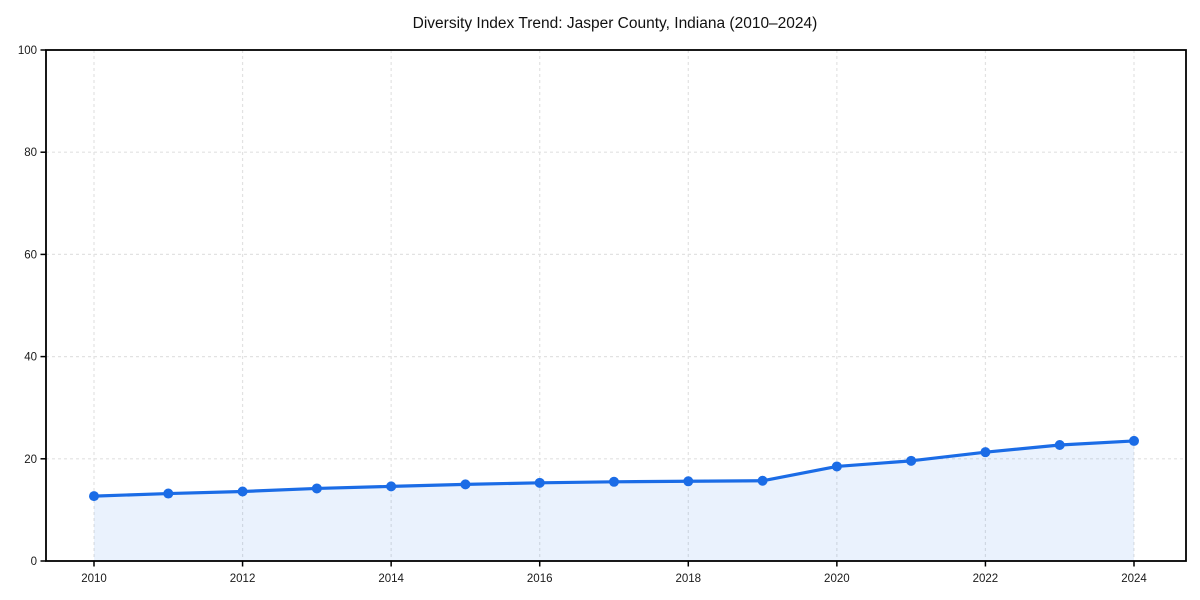  I want to click on y-tick-label: 20, so click(30, 460).